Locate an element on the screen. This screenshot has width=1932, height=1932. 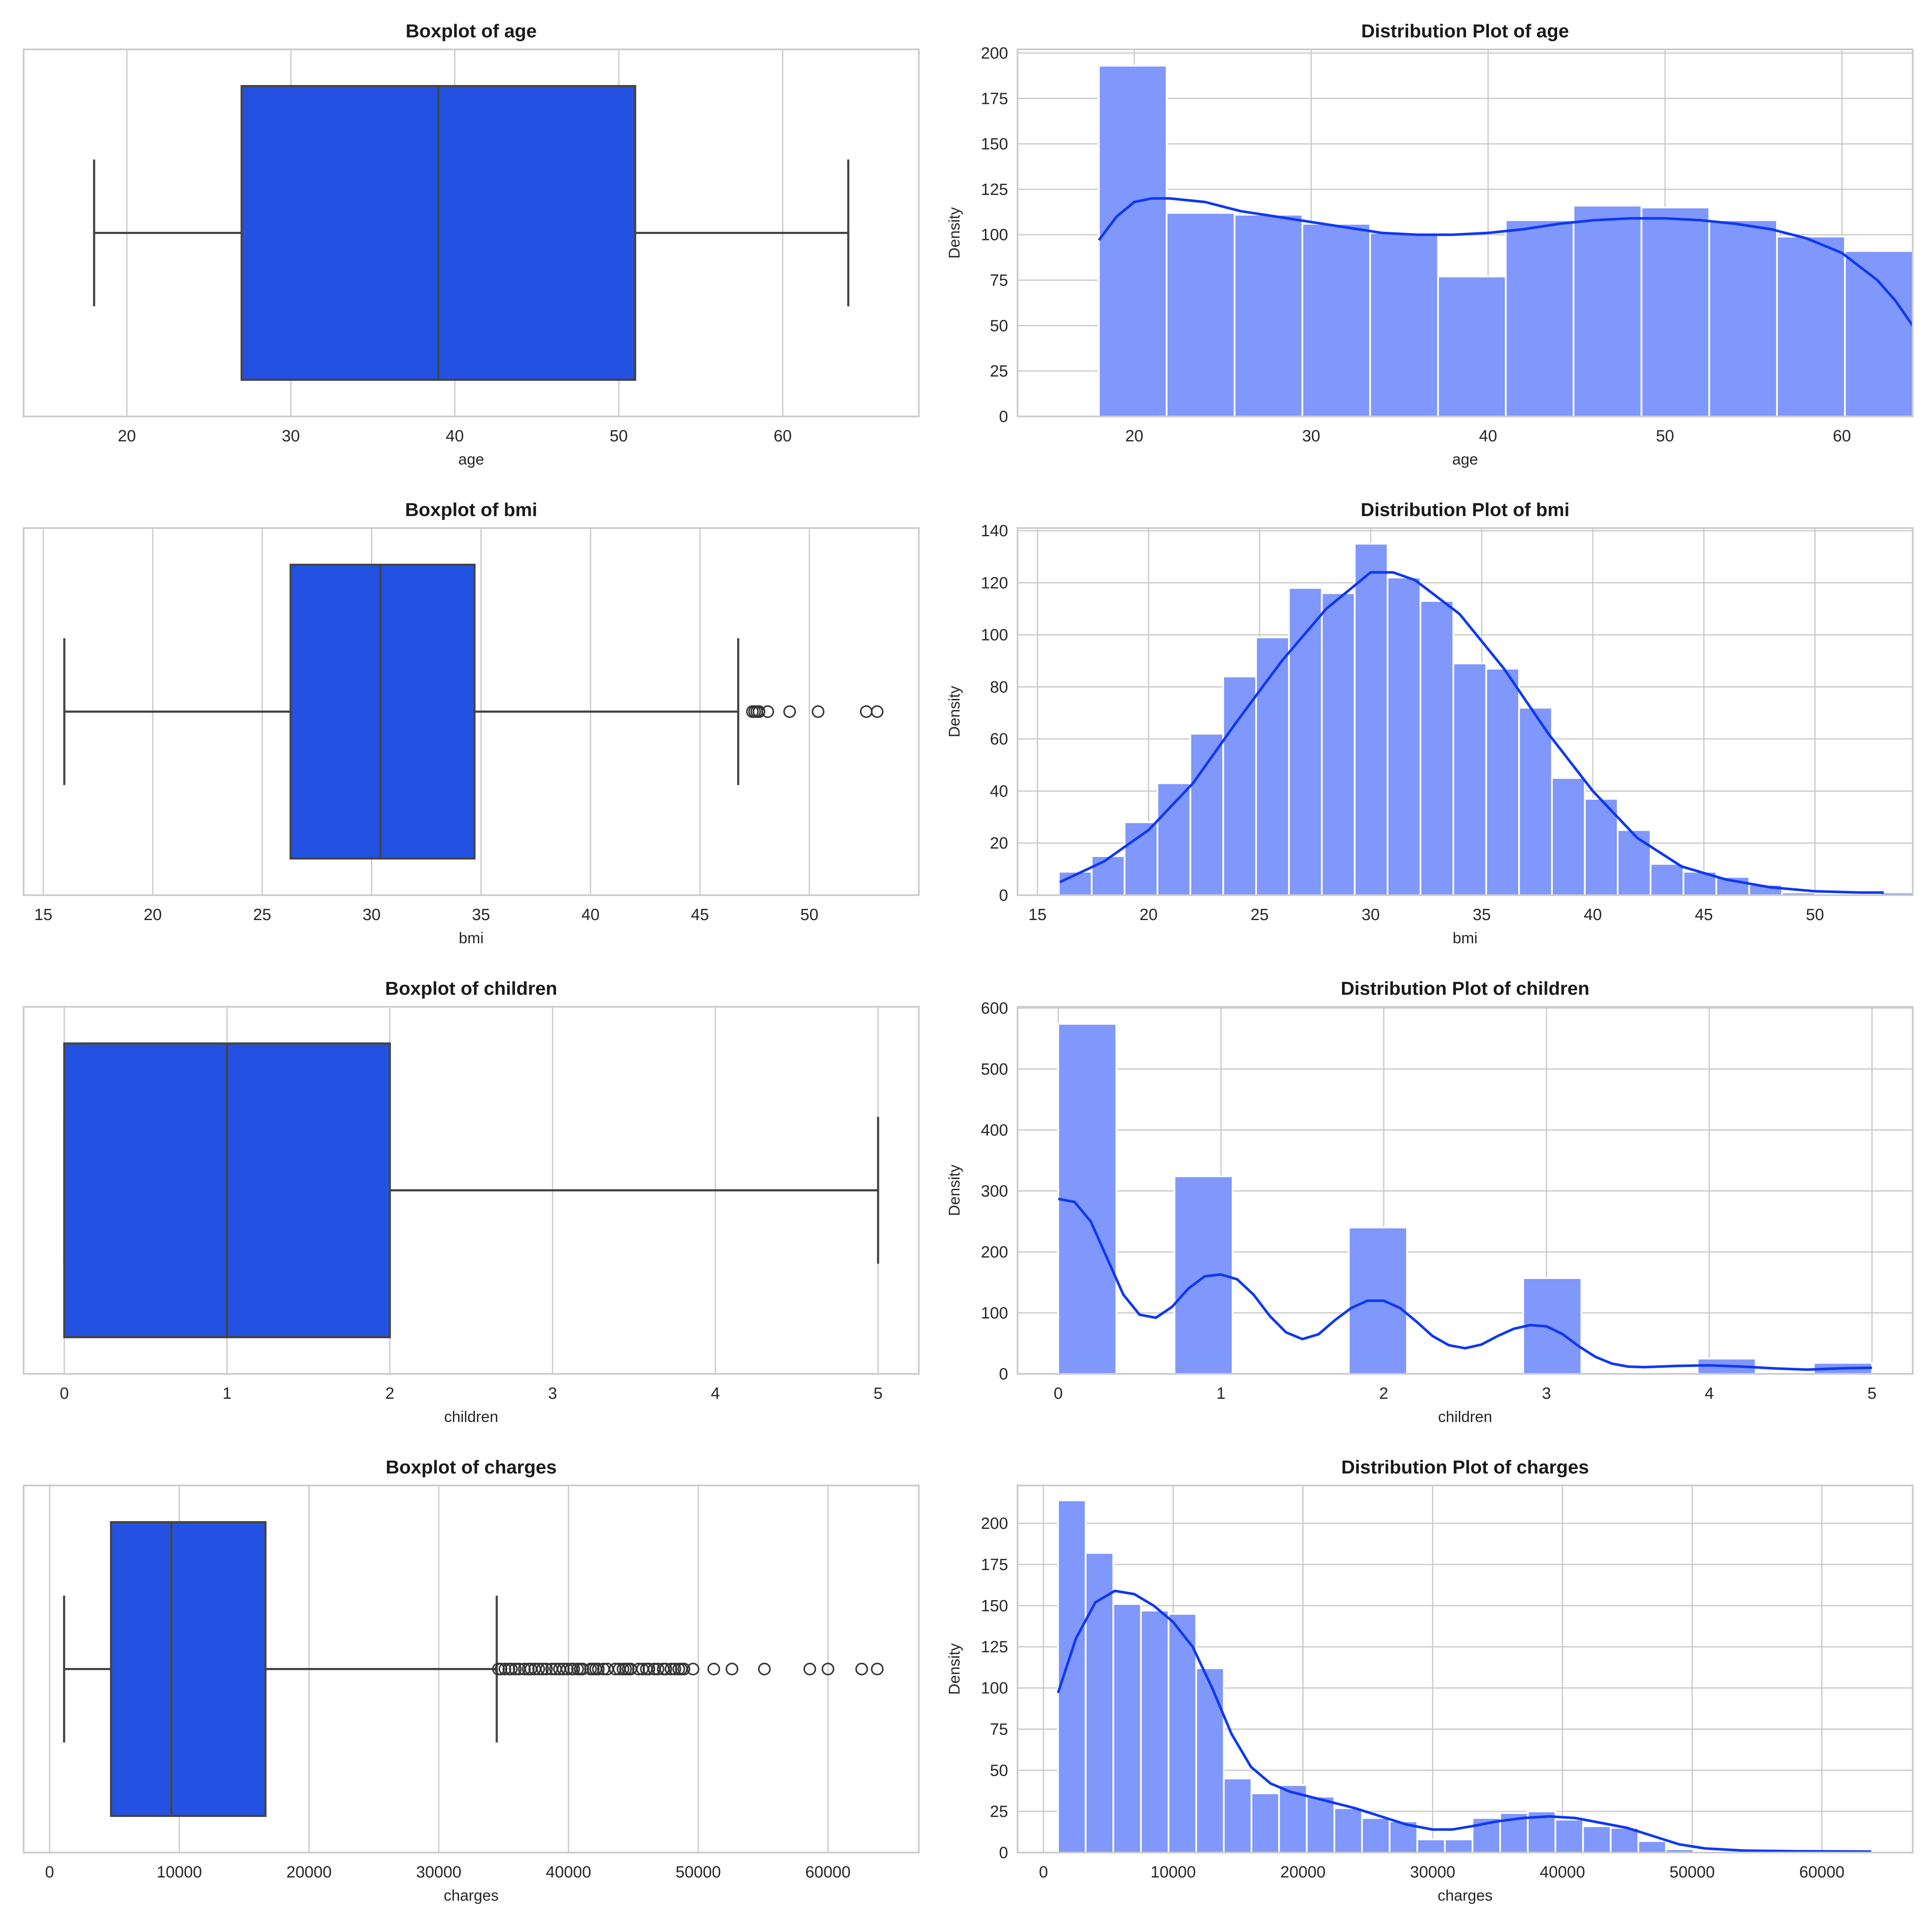
iqr-box is located at coordinates (188, 1669).